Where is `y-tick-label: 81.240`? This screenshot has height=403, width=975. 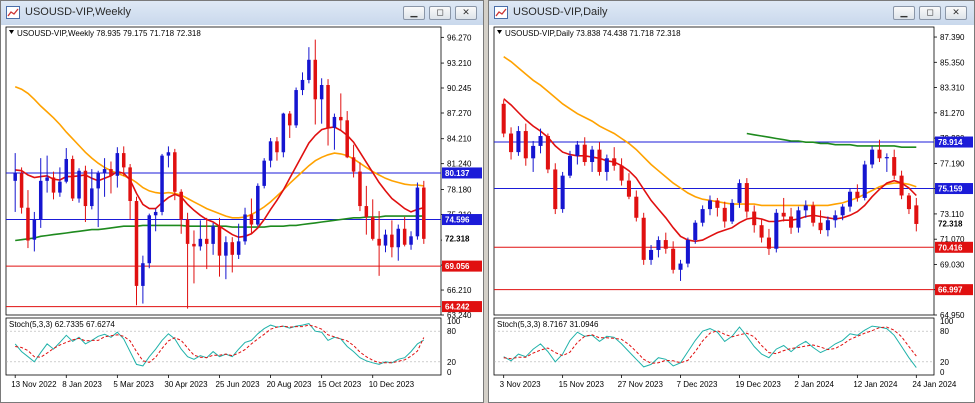 y-tick-label: 81.240 is located at coordinates (459, 164).